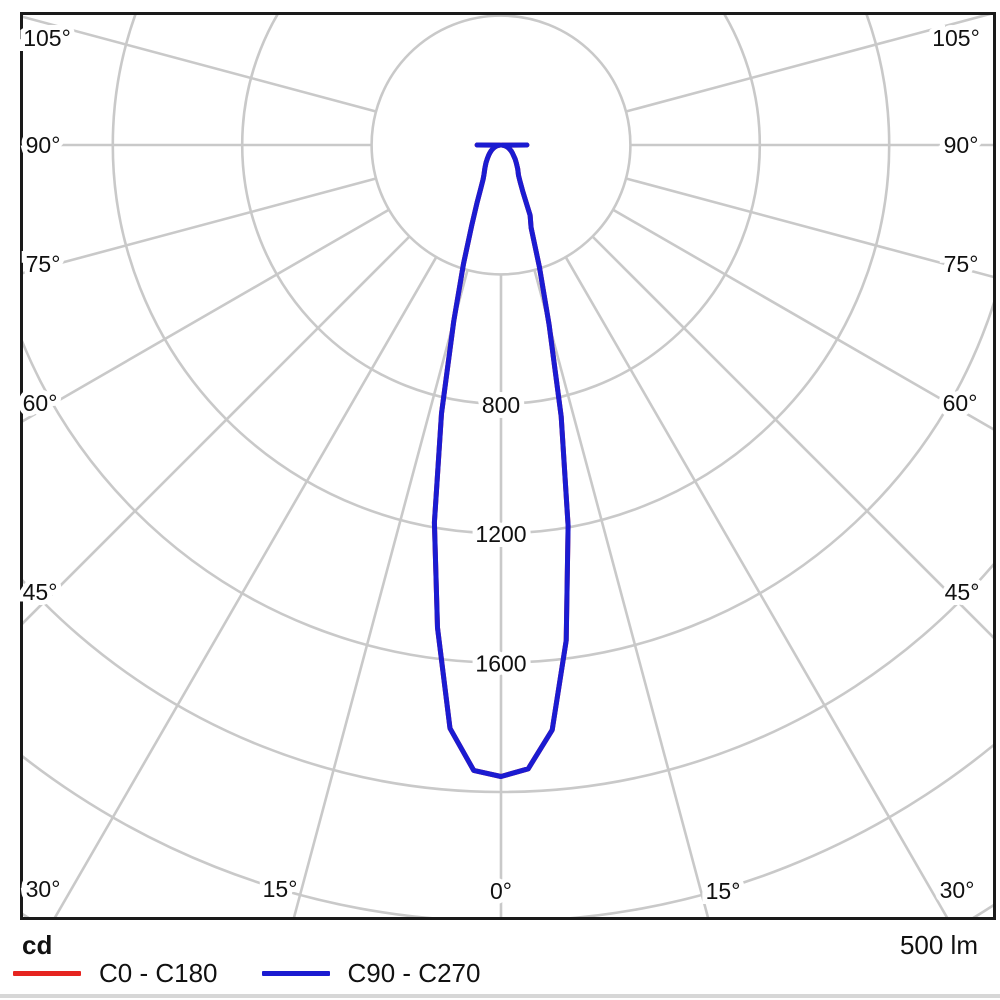 This screenshot has height=1000, width=1000. Describe the element at coordinates (158, 973) in the screenshot. I see `legend-label-c0-c180: C0 - C180` at that location.